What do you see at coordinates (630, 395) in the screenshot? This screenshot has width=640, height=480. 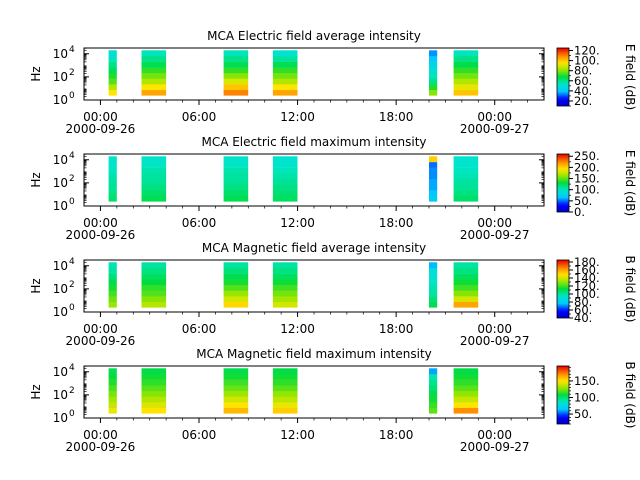 I see `colorbar-label: B field (dB)` at bounding box center [630, 395].